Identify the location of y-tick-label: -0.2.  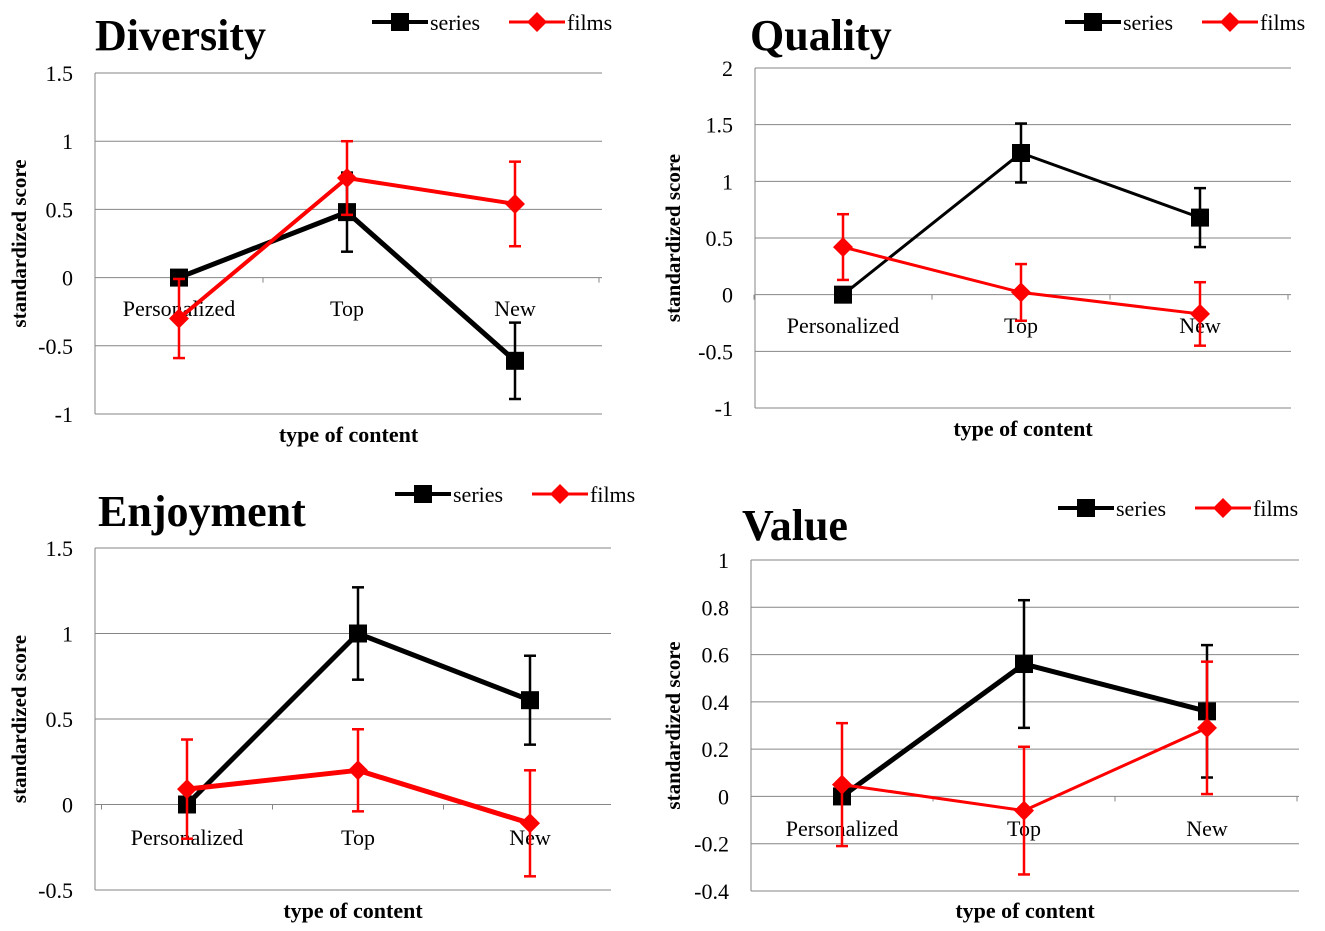
(711, 844).